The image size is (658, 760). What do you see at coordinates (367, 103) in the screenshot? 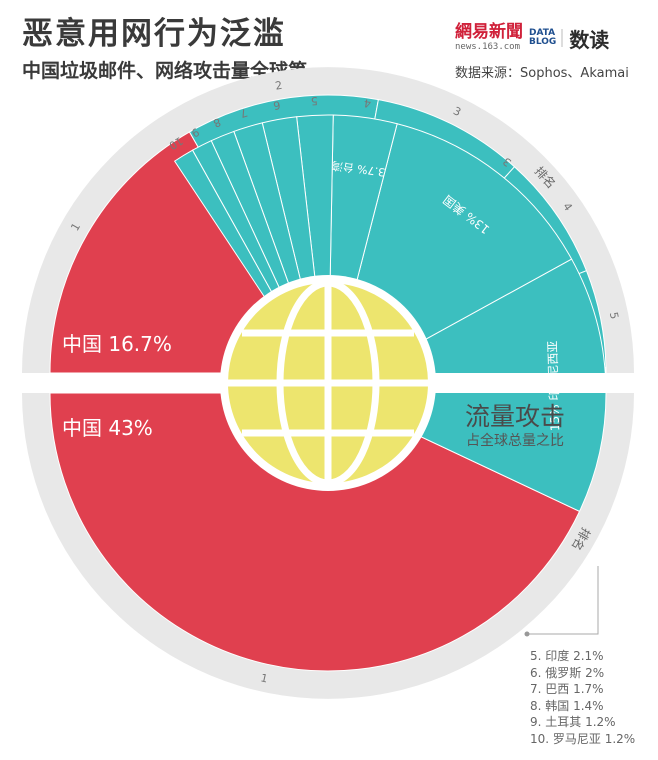
I see `rank-label: 4` at bounding box center [367, 103].